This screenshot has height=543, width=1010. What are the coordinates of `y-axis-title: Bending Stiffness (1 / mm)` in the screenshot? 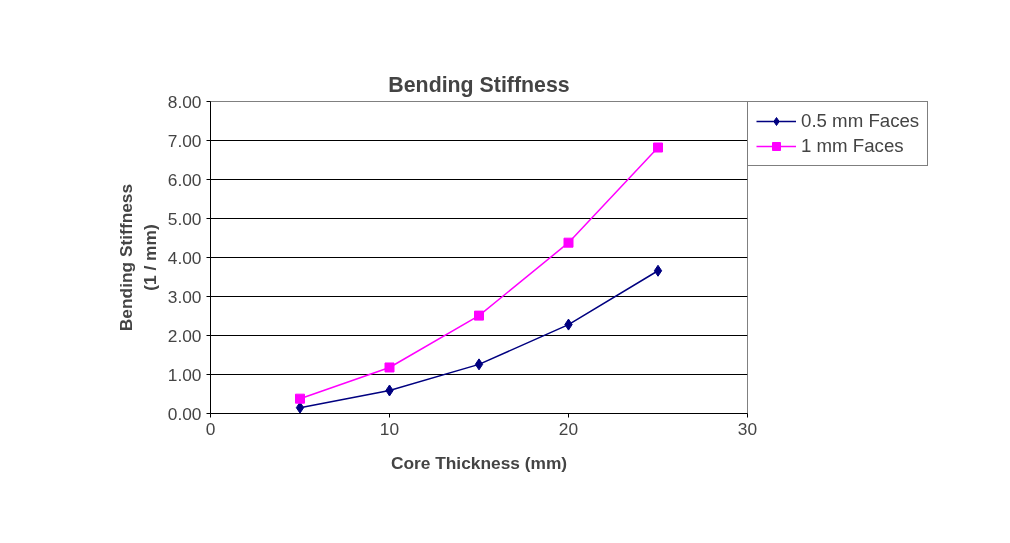 It's located at (137, 257).